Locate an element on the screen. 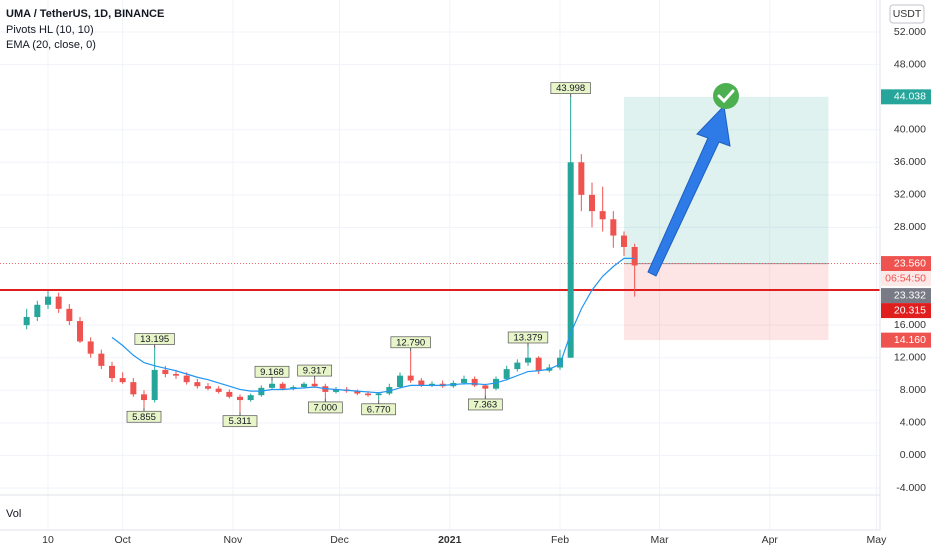 Image resolution: width=932 pixels, height=555 pixels. countdown-label-box is located at coordinates (906, 279).